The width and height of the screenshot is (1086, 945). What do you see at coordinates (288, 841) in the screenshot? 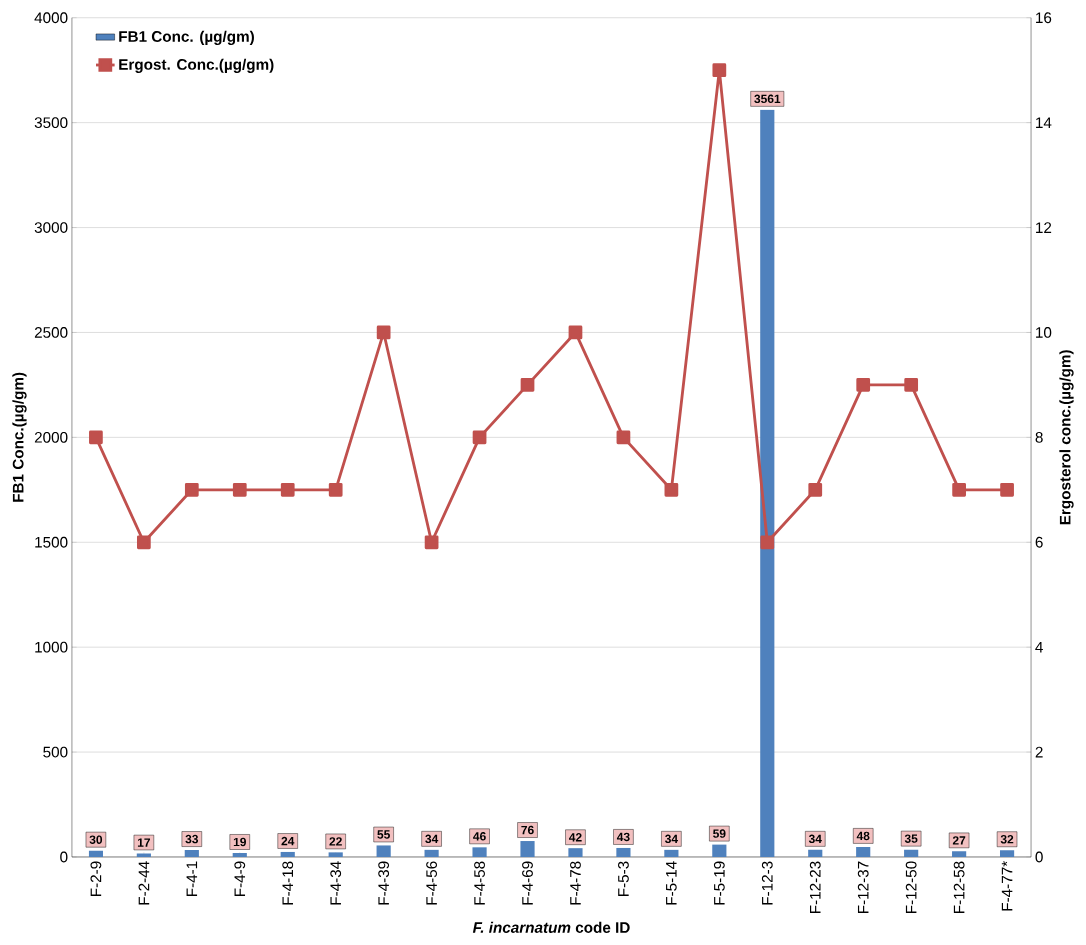
I see `data-label: 24` at bounding box center [288, 841].